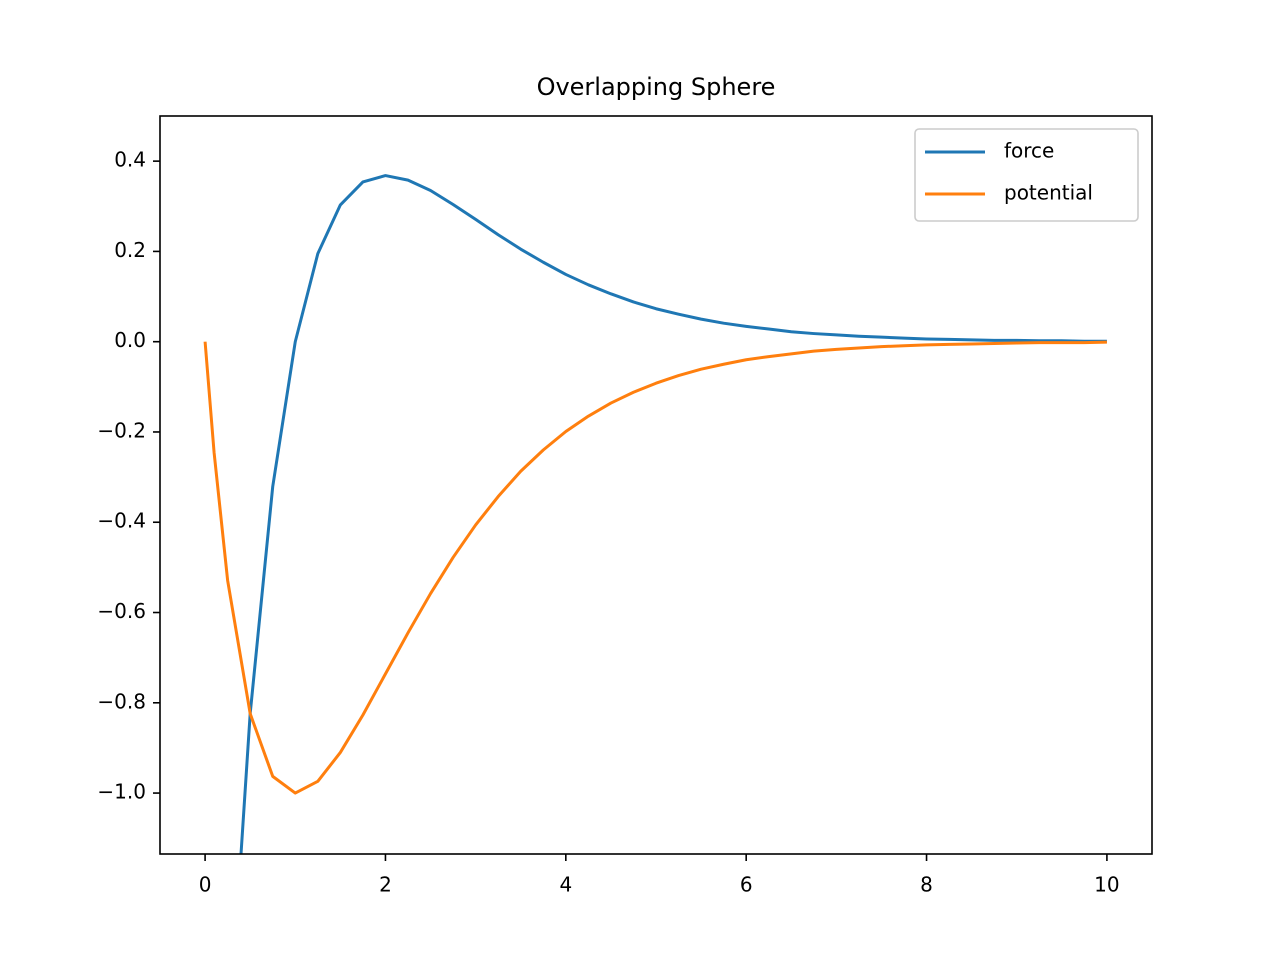 The image size is (1280, 960). I want to click on chart-title: Overlapping Sphere, so click(656, 87).